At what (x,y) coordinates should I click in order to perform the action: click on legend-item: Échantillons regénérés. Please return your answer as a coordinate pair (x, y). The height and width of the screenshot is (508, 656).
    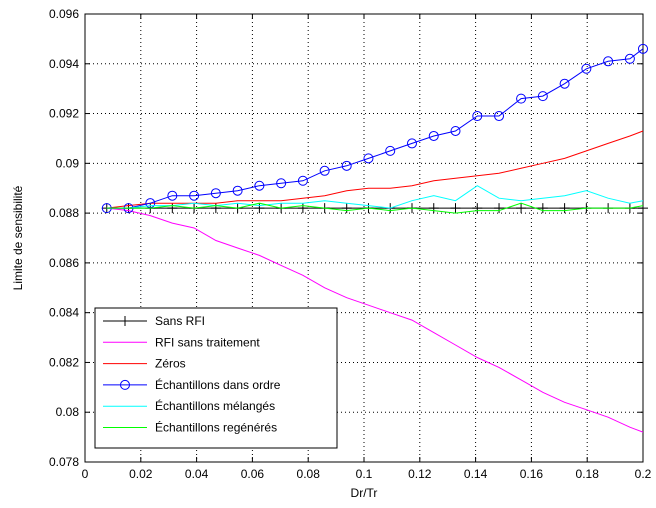
    Looking at the image, I should click on (190, 427).